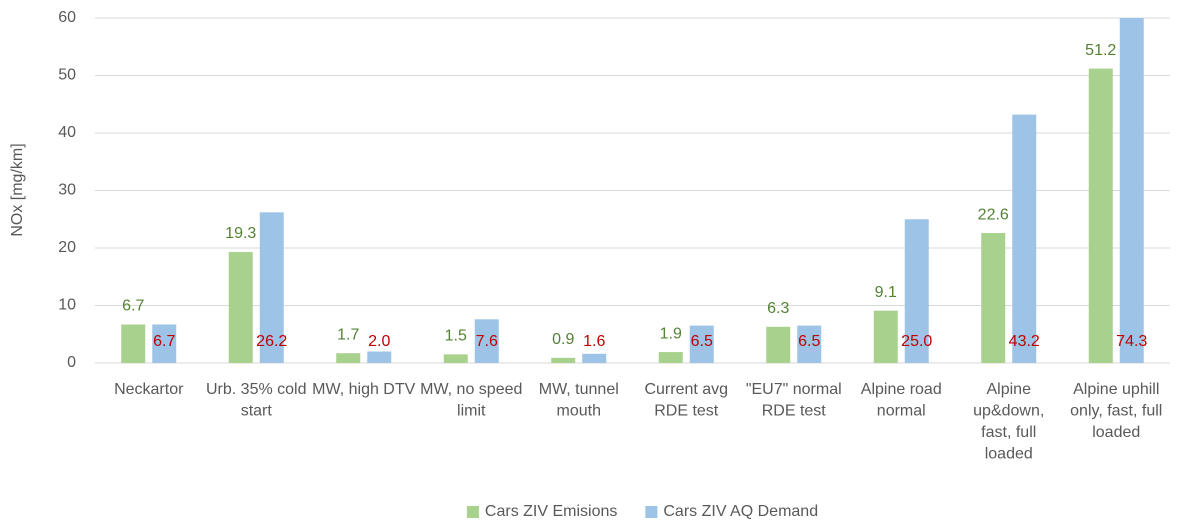 Image resolution: width=1179 pixels, height=524 pixels. Describe the element at coordinates (379, 341) in the screenshot. I see `data-label: 2.0` at that location.